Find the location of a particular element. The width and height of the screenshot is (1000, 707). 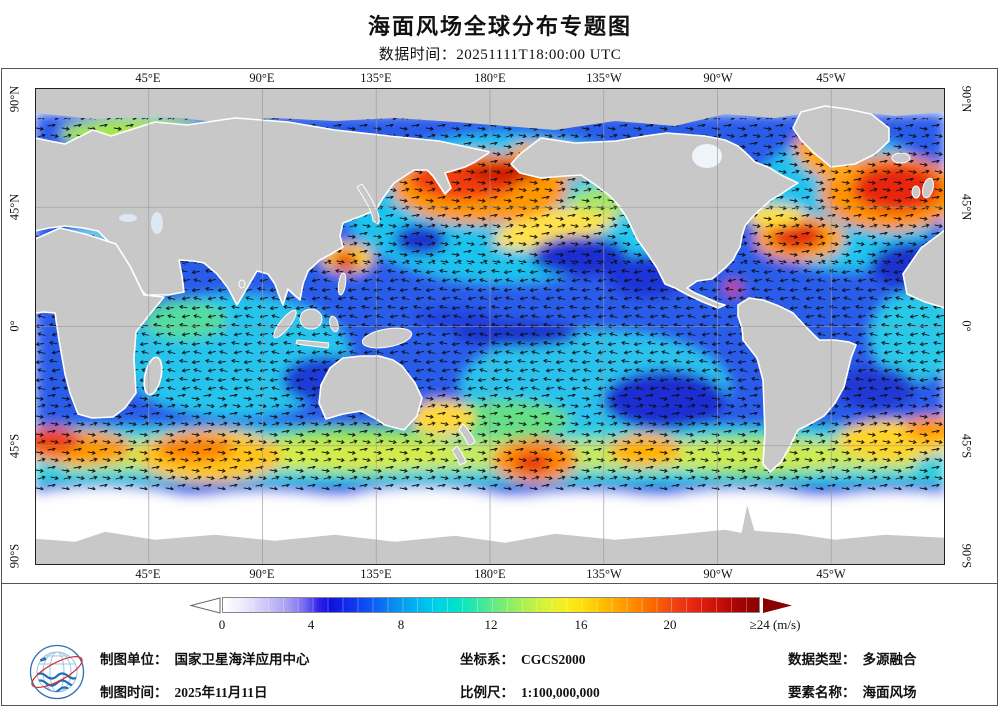

footer-scale-value: 1:100,000,000 is located at coordinates (560, 692).